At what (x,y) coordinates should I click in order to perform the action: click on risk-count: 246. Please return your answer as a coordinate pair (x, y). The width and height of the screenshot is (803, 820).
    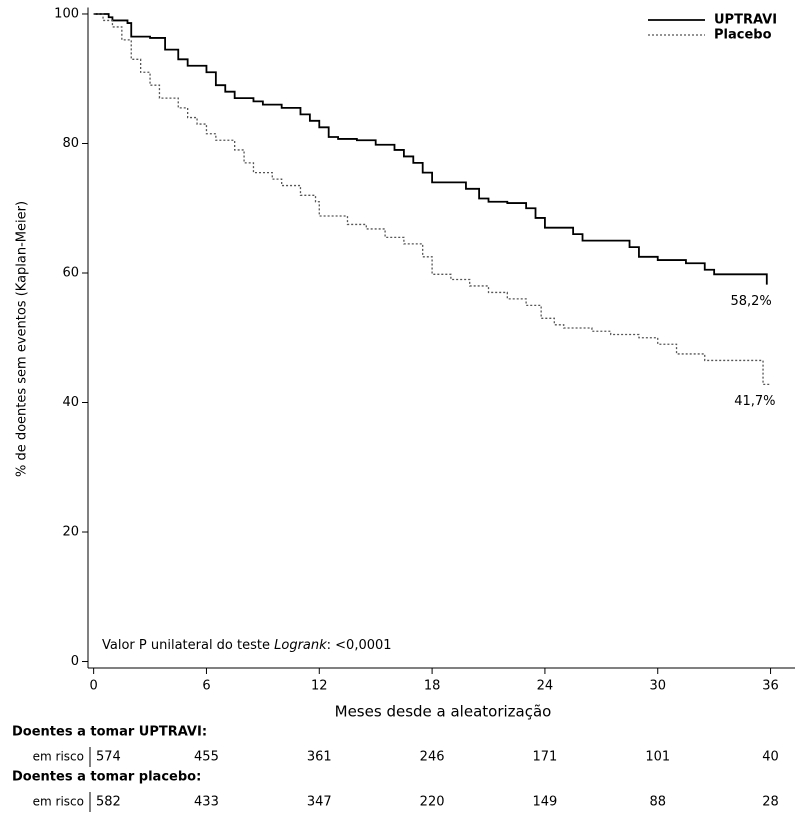
    Looking at the image, I should click on (432, 757).